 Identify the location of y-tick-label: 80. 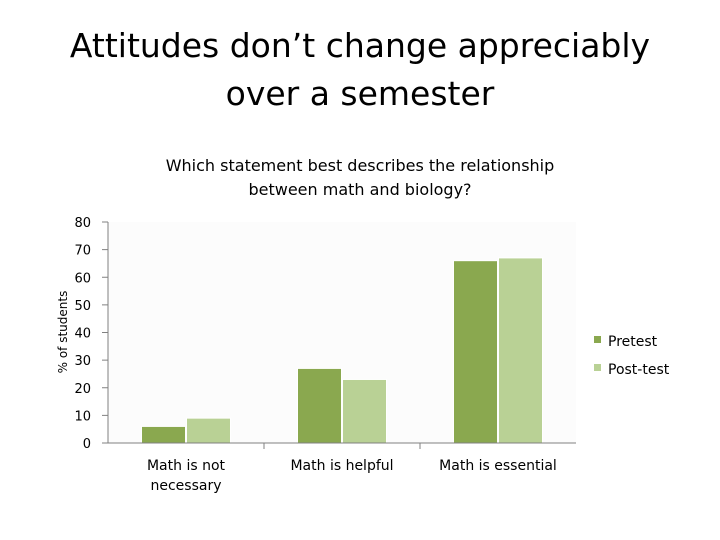
(82, 223).